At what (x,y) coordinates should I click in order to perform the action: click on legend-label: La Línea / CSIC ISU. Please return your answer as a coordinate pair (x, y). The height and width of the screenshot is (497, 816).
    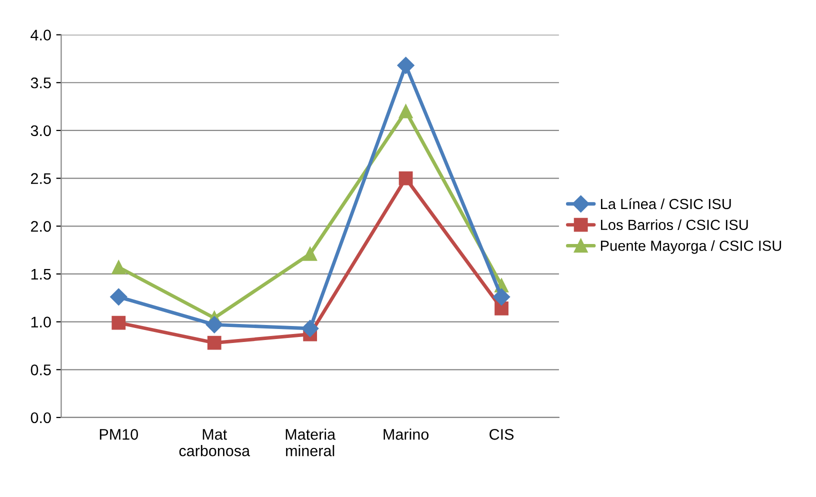
    Looking at the image, I should click on (665, 204).